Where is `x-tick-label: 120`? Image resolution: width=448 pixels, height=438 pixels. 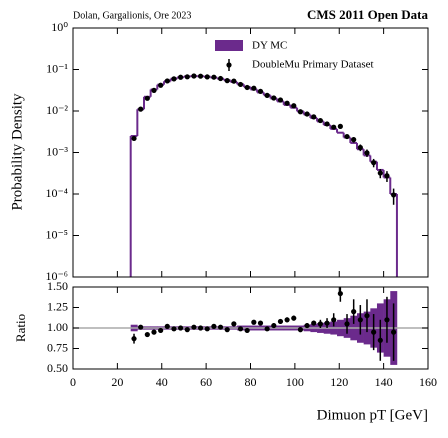
x-tick-label: 120 is located at coordinates (339, 382).